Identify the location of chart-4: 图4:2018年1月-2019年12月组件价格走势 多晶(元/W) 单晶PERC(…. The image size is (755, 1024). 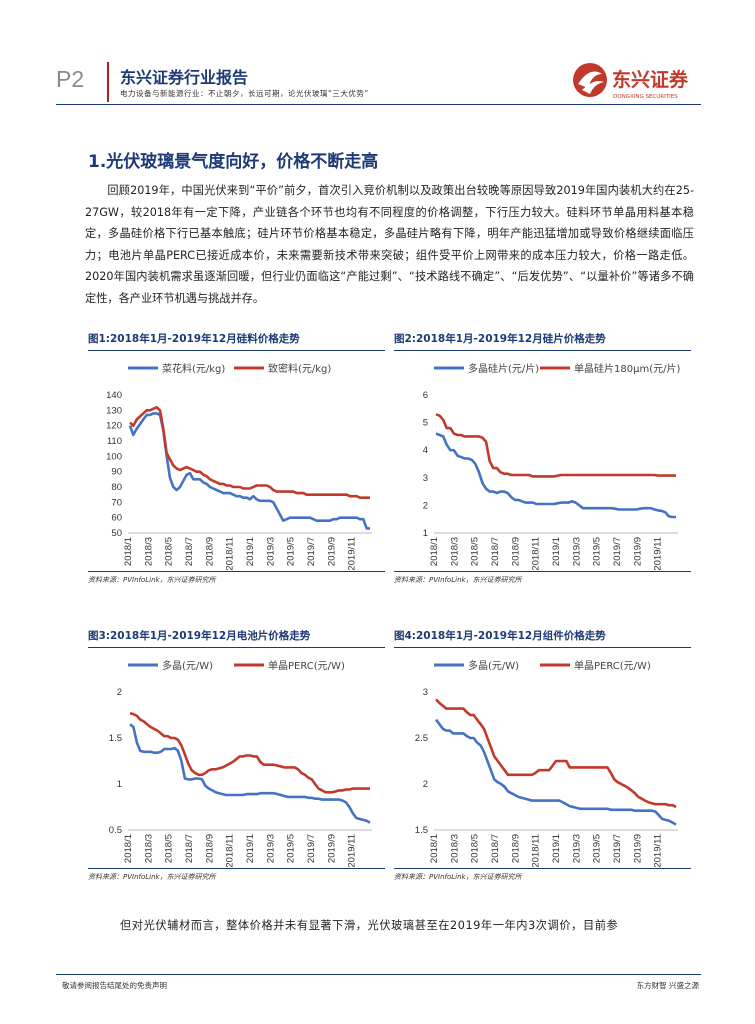
(542, 755).